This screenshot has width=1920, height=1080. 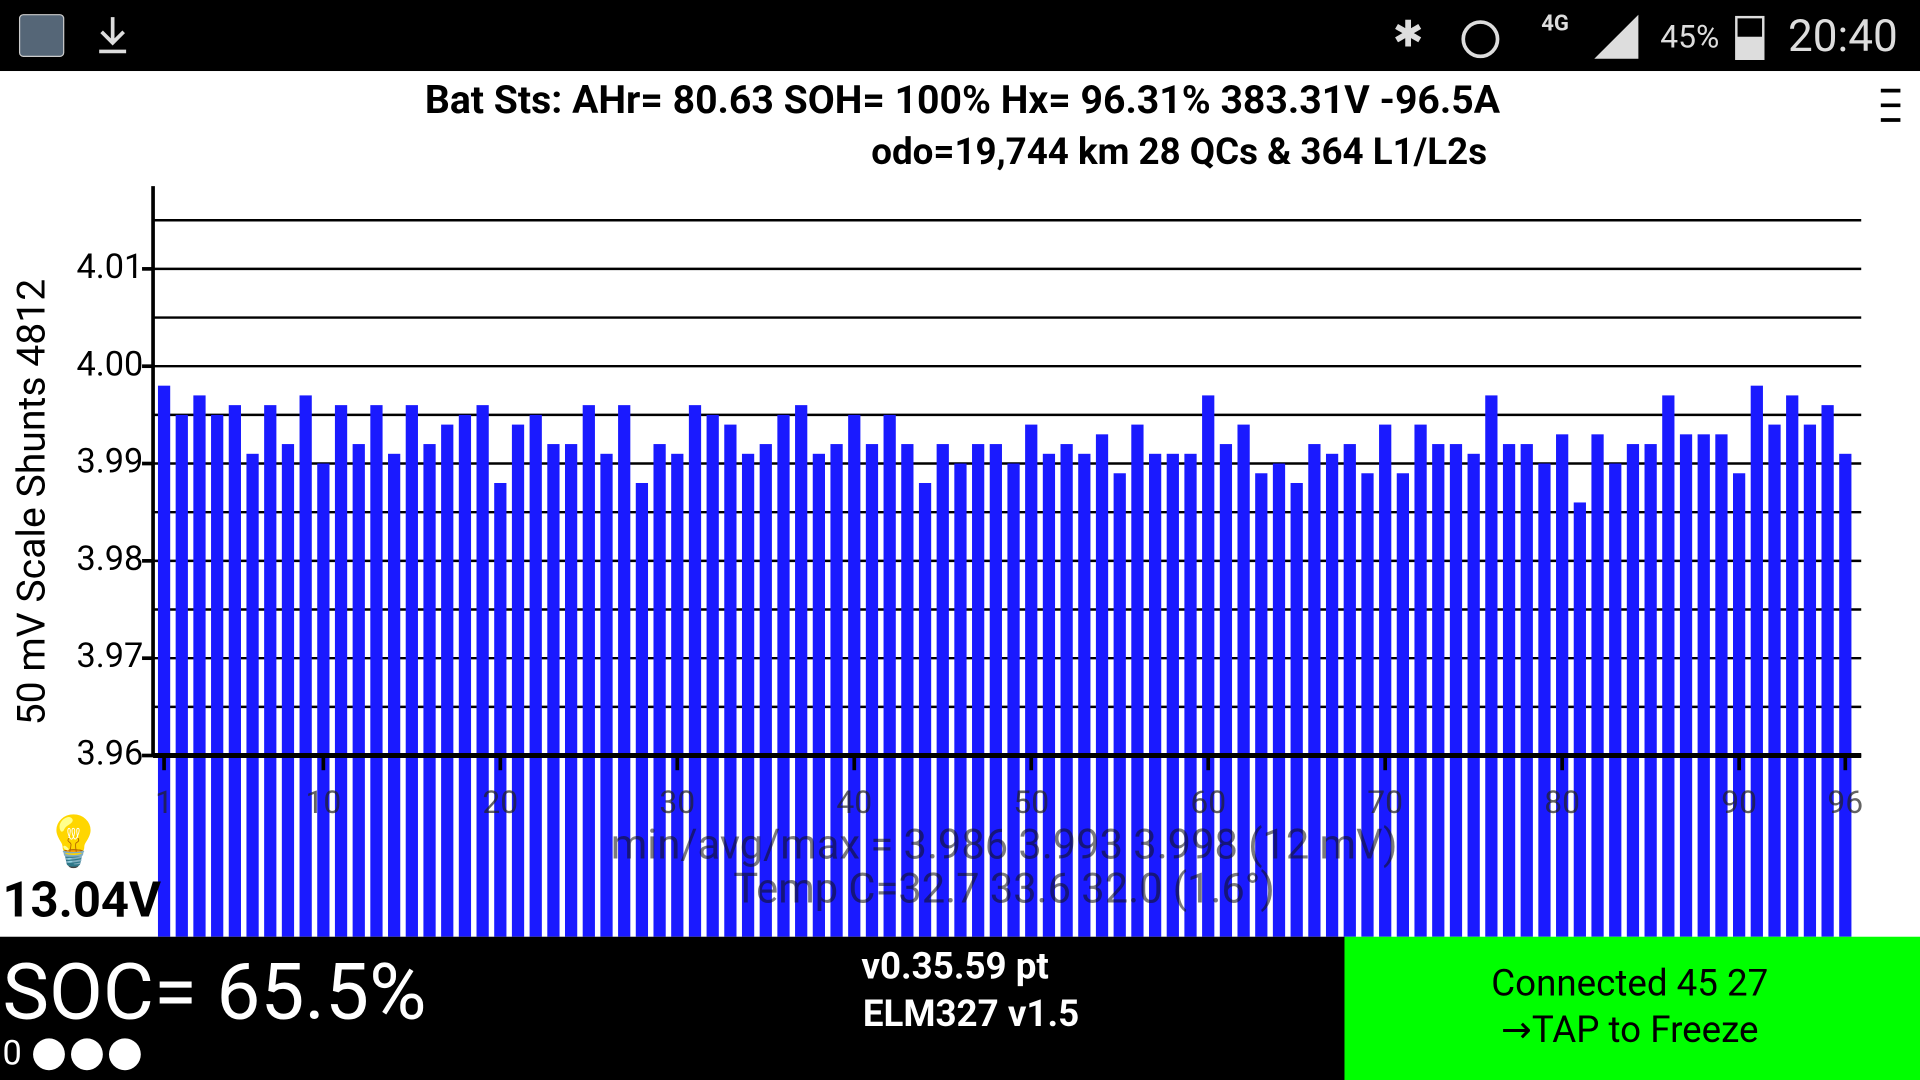 What do you see at coordinates (87, 1054) in the screenshot?
I see `indicator-dots` at bounding box center [87, 1054].